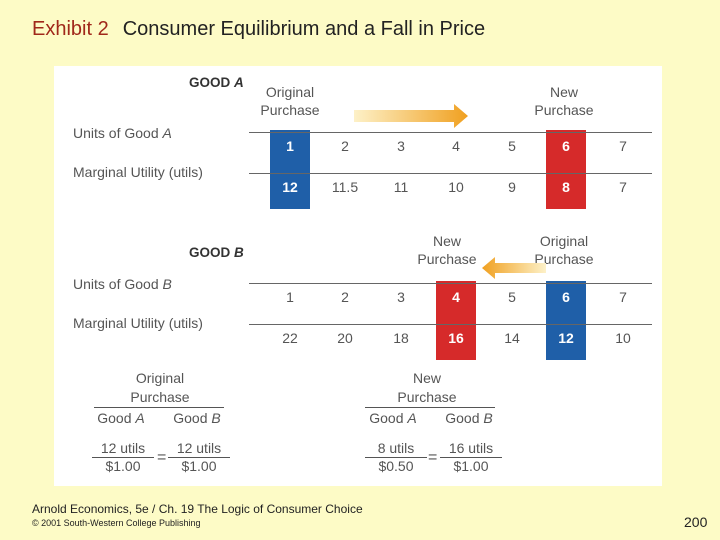 The width and height of the screenshot is (720, 540). Describe the element at coordinates (623, 297) in the screenshot. I see `good-b-unit-cell: 7` at that location.